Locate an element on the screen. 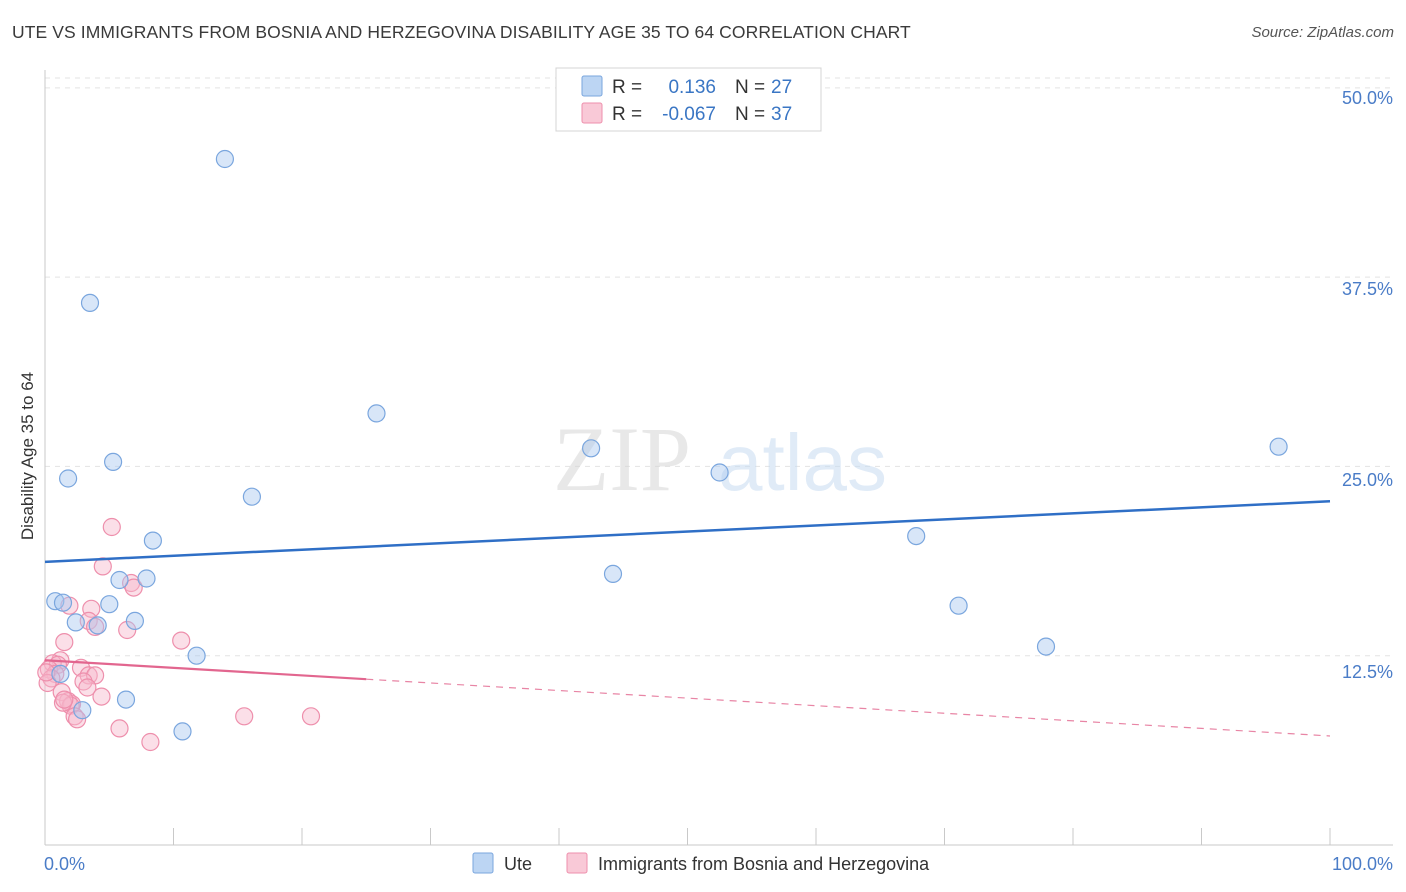 The height and width of the screenshot is (892, 1406). x-tick-label-0: 0.0% is located at coordinates (64, 864).